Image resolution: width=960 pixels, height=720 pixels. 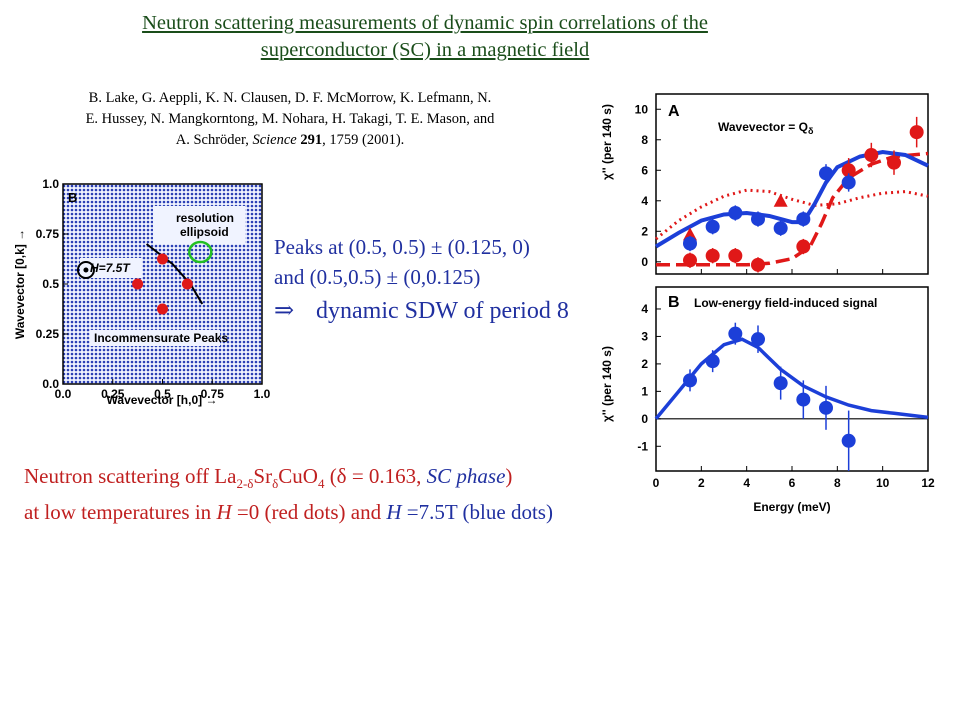 I want to click on h-field-label: H=7.5T, so click(x=110, y=268).